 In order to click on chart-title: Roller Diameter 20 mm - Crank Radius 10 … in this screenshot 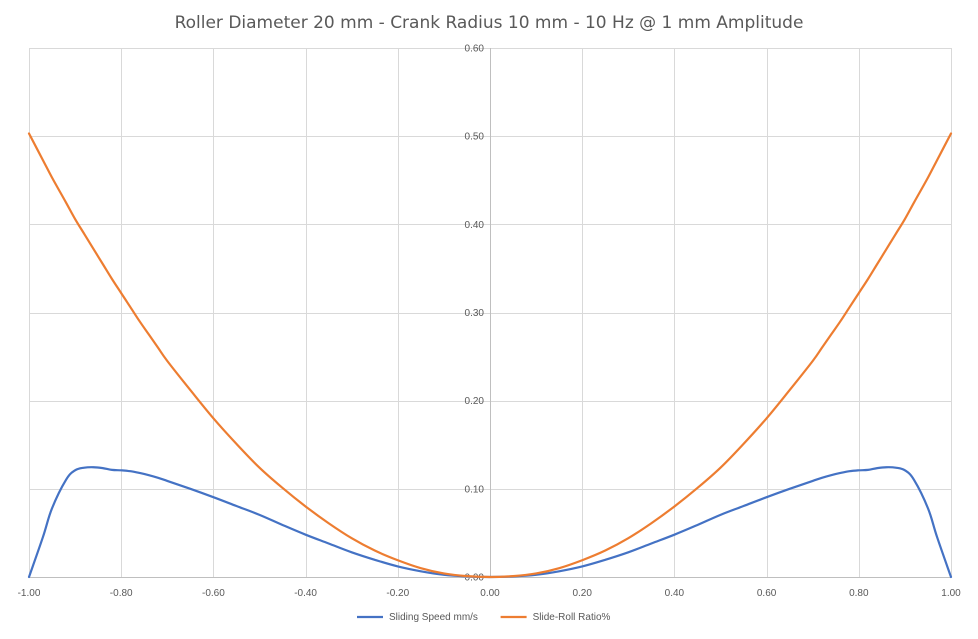, I will do `click(489, 23)`.